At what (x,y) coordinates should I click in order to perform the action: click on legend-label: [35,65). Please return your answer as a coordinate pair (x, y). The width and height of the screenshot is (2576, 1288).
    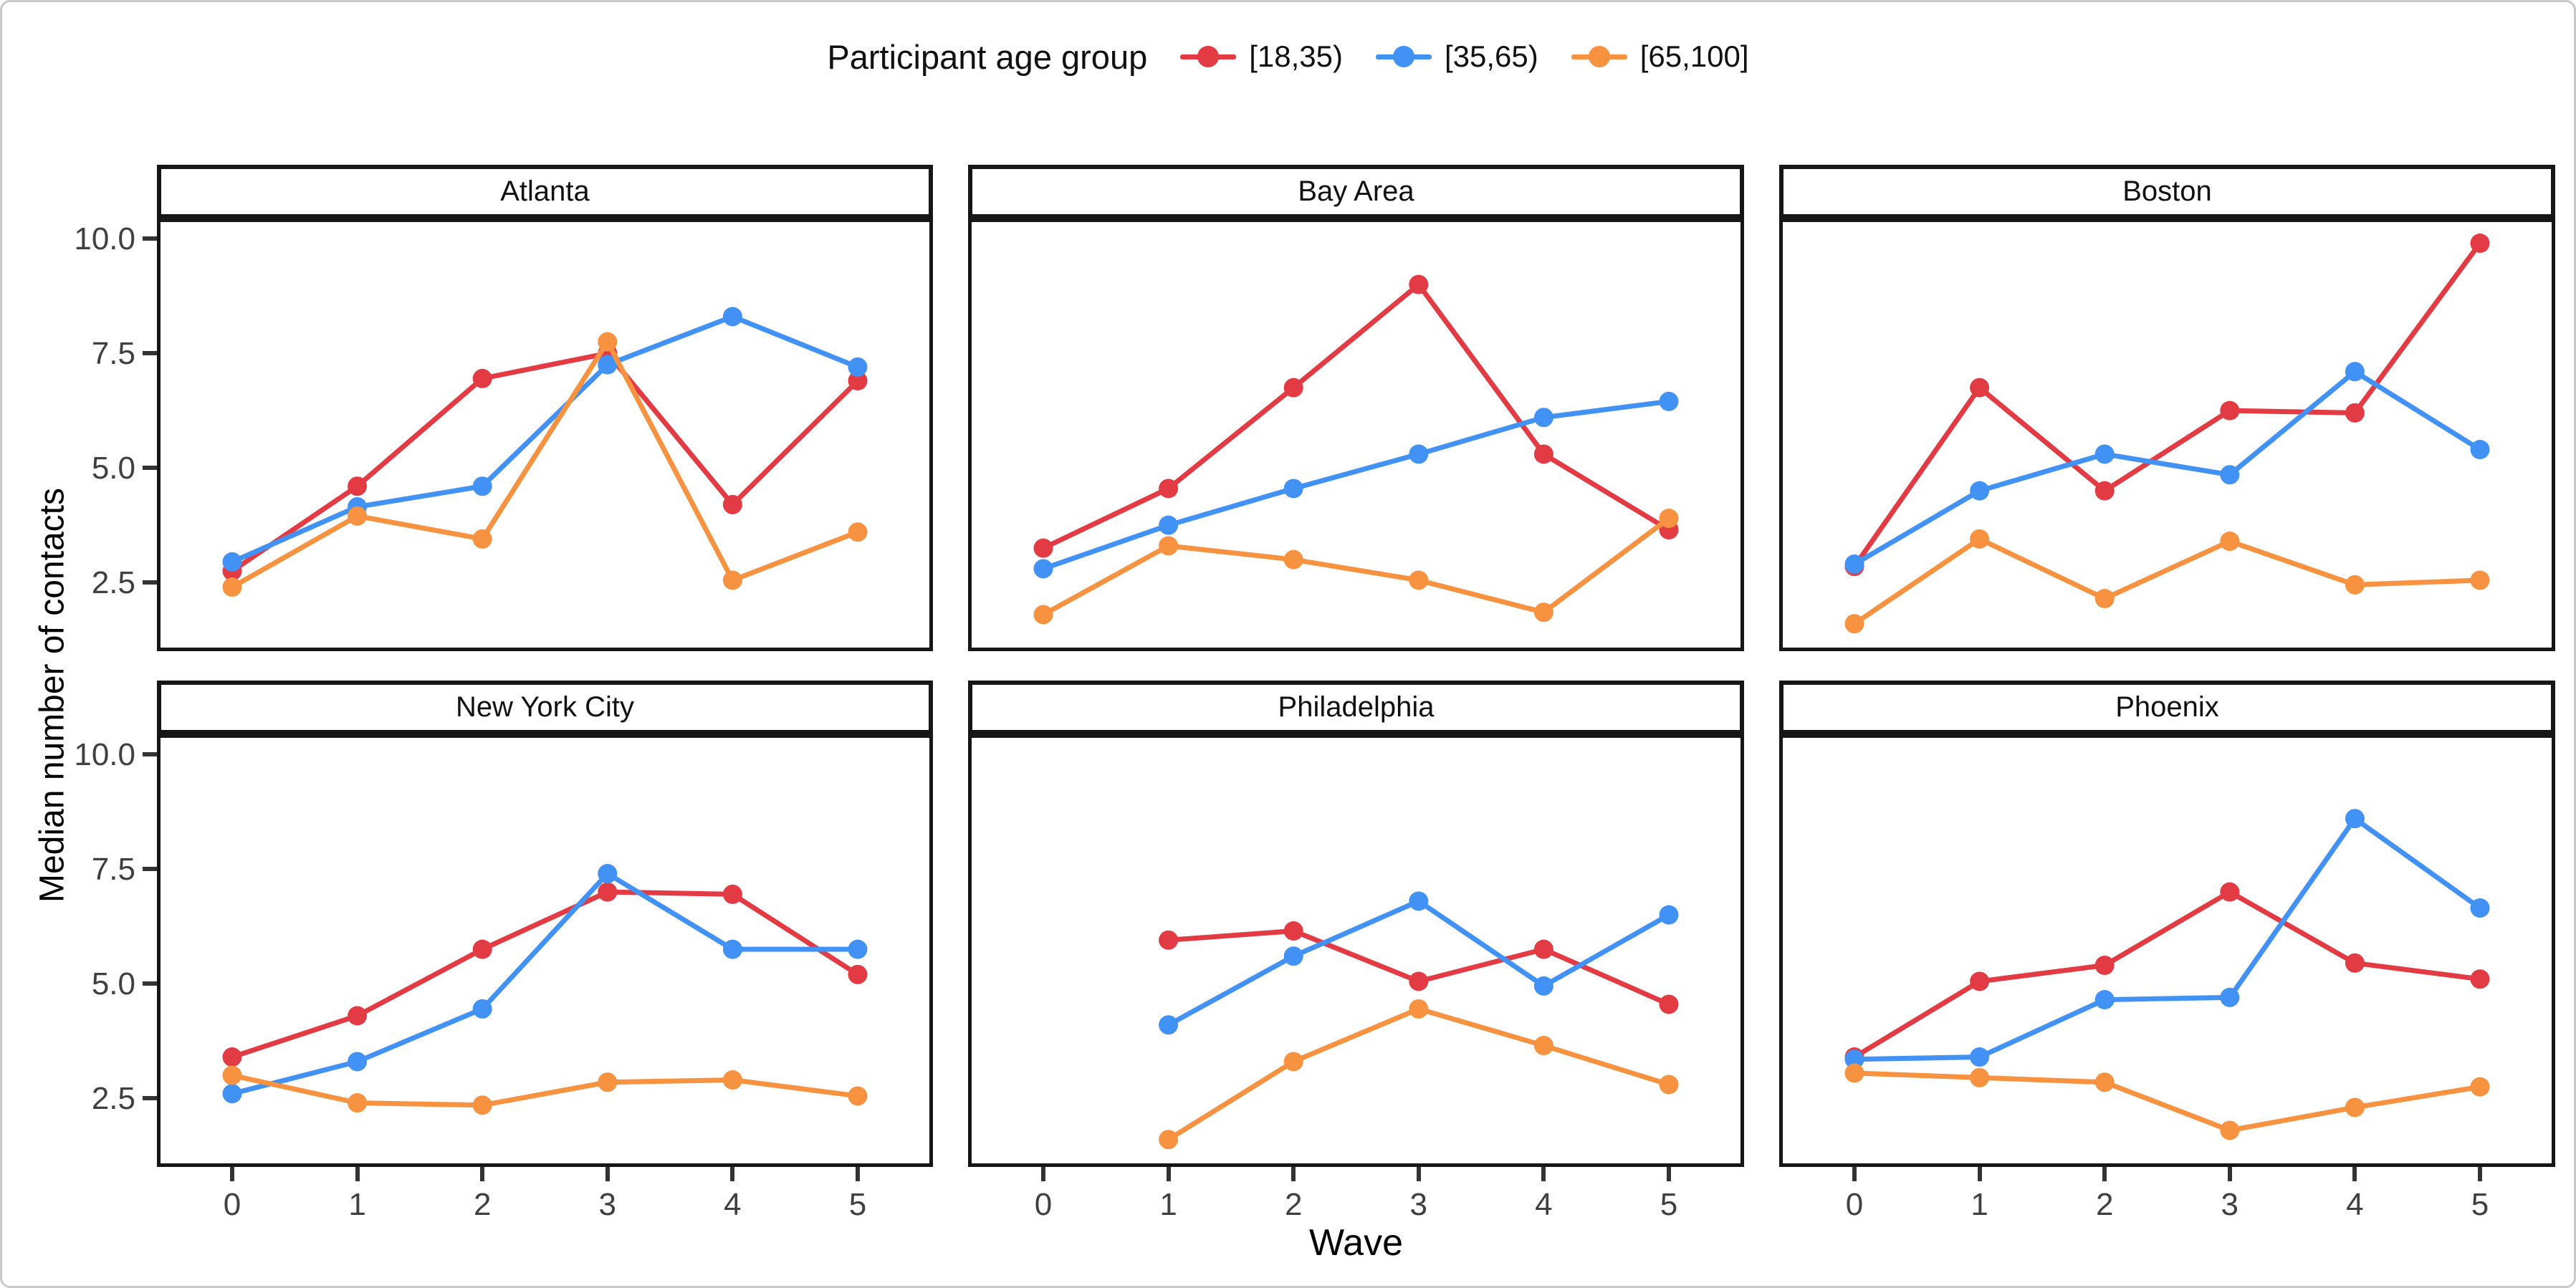
    Looking at the image, I should click on (1491, 56).